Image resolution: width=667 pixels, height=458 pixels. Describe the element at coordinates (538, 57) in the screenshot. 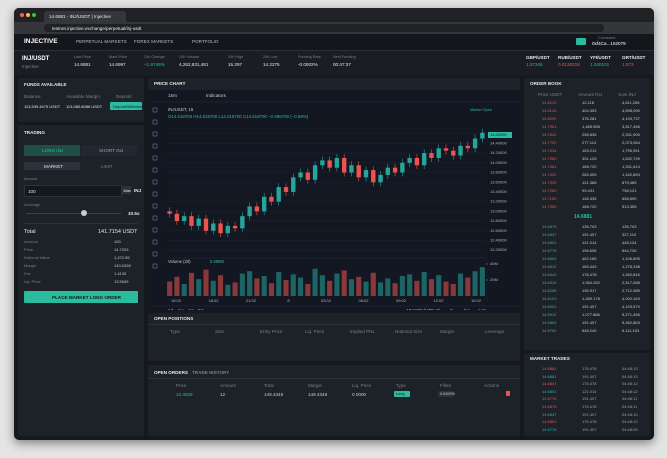

I see `other-market: GBP/USDT` at that location.